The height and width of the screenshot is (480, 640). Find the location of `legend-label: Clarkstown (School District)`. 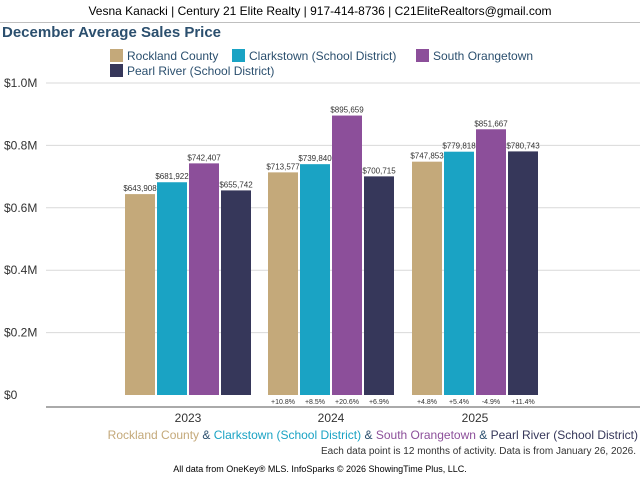

legend-label: Clarkstown (School District) is located at coordinates (322, 56).